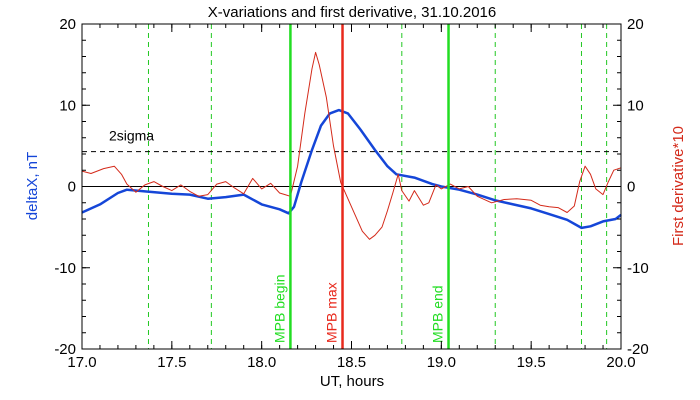 Image resolution: width=700 pixels, height=400 pixels. I want to click on event-marker-label-3: MPB end, so click(438, 314).